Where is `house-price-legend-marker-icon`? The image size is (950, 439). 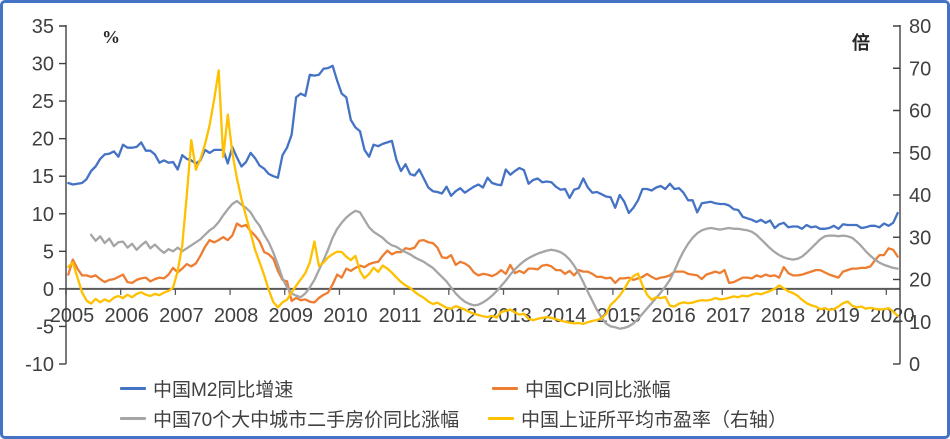
house-price-legend-marker-icon is located at coordinates (133, 418).